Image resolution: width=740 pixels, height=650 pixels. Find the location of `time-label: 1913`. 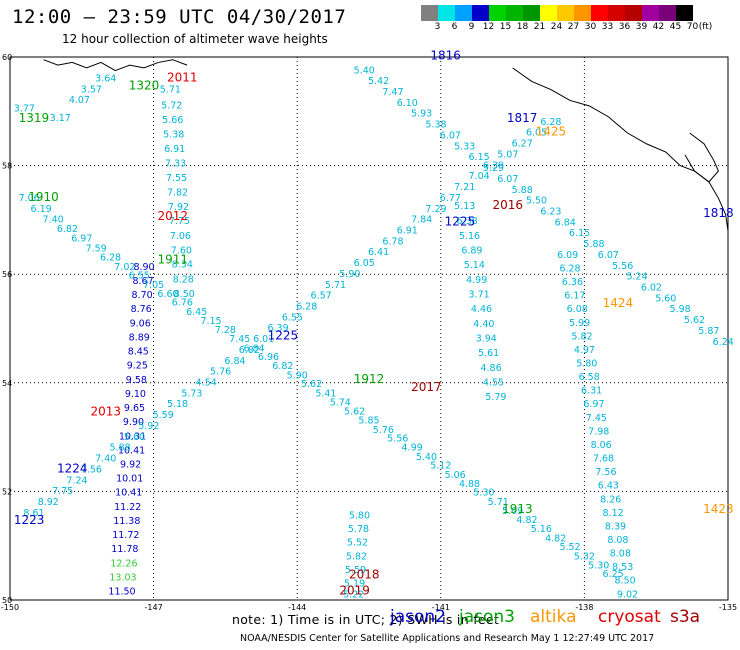

time-label: 1913 is located at coordinates (517, 509).